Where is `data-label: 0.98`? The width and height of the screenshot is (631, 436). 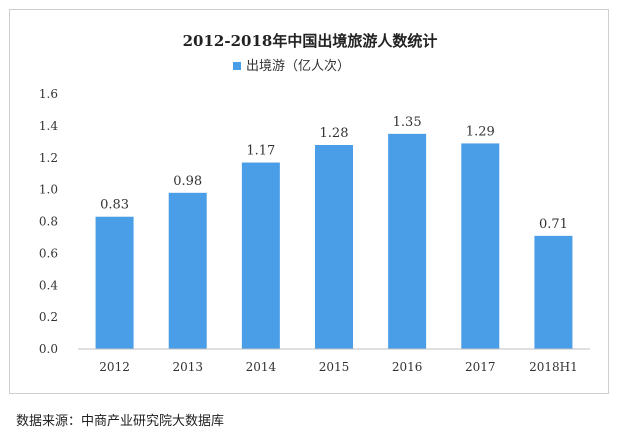
data-label: 0.98 is located at coordinates (187, 181).